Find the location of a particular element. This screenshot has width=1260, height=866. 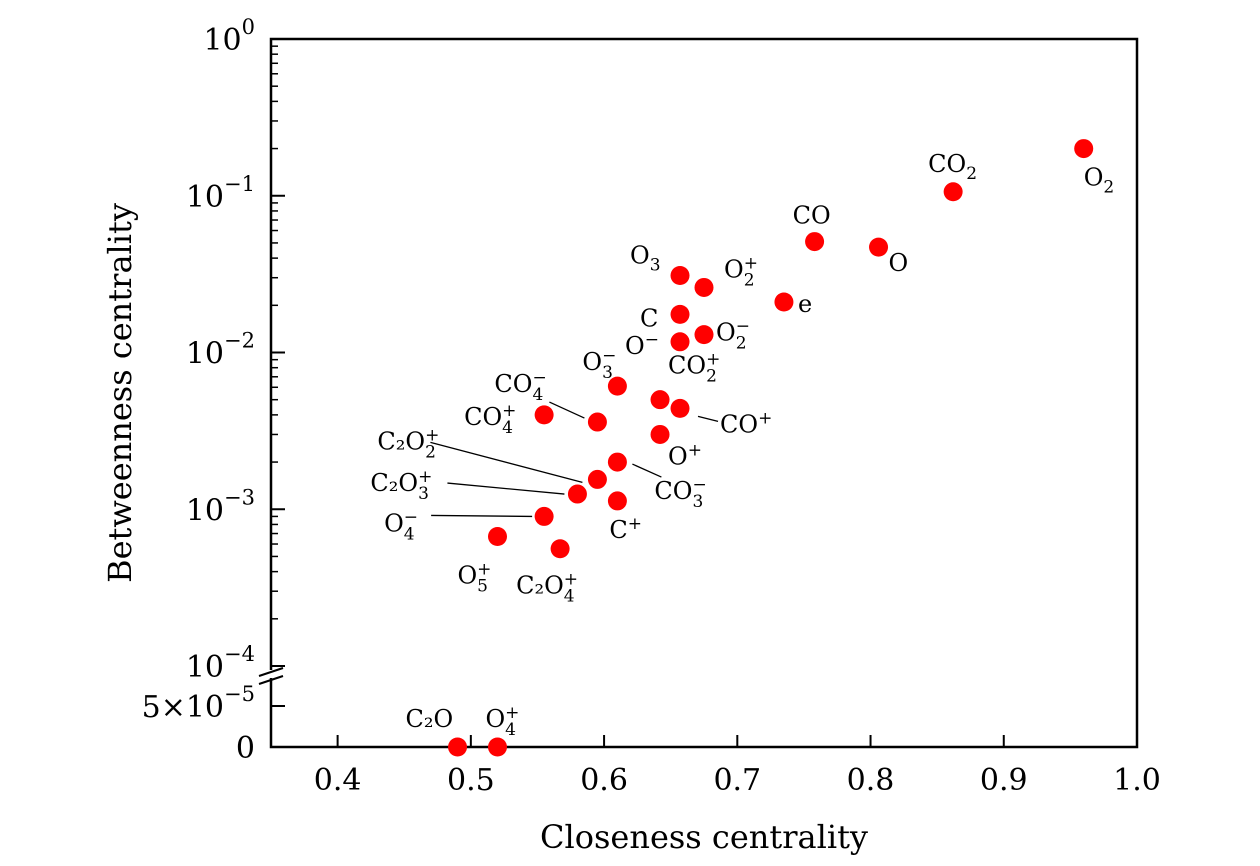

point-label: O+ 4 is located at coordinates (502, 721).